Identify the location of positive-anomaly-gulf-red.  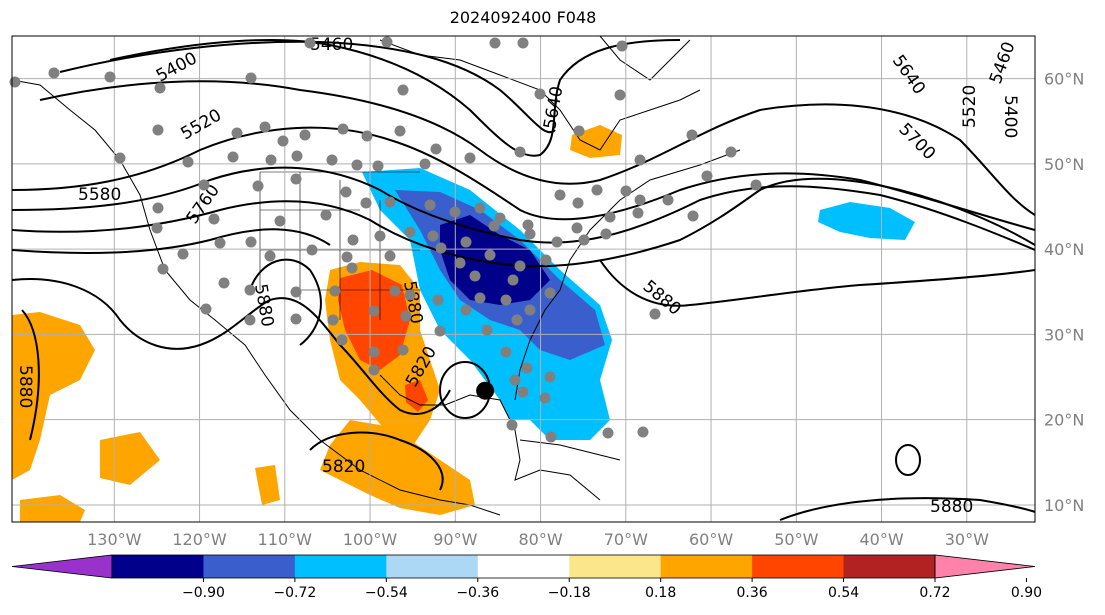
(416, 396).